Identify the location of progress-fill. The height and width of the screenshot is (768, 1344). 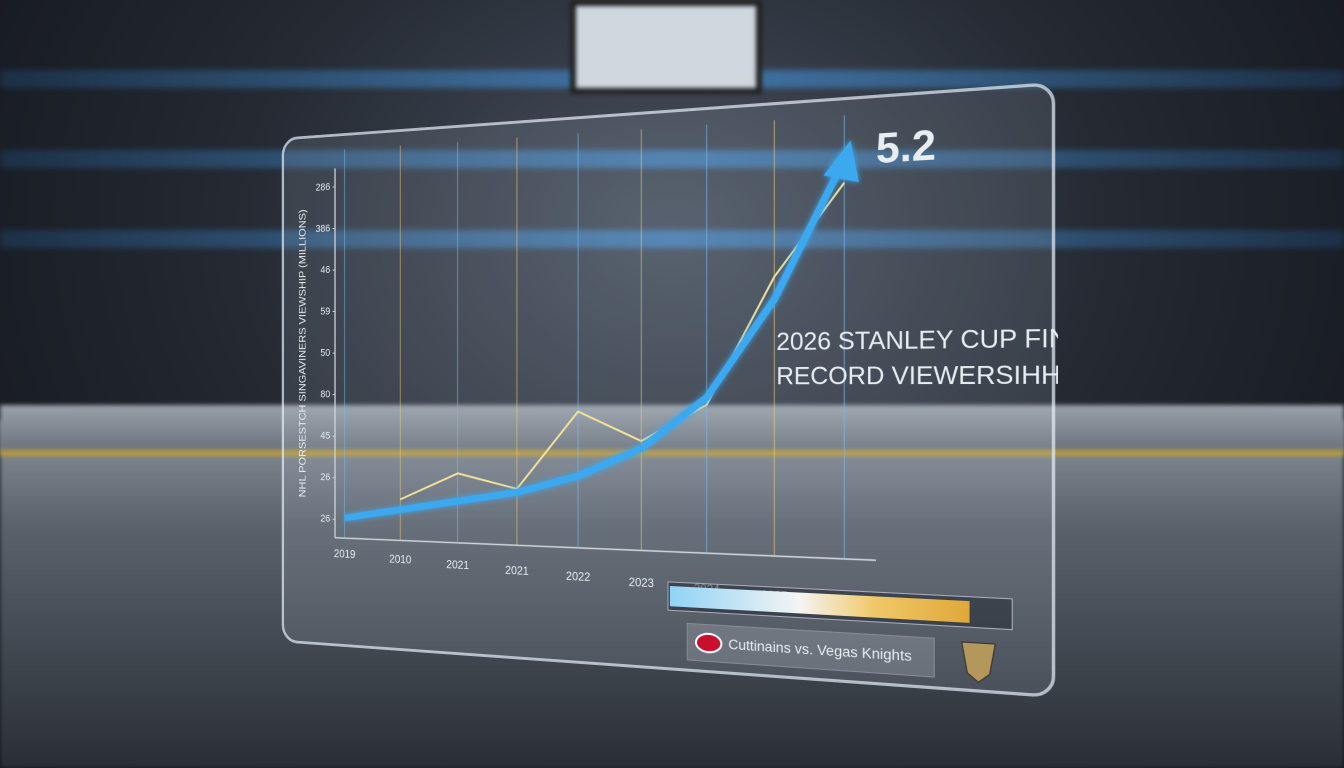
(819, 604).